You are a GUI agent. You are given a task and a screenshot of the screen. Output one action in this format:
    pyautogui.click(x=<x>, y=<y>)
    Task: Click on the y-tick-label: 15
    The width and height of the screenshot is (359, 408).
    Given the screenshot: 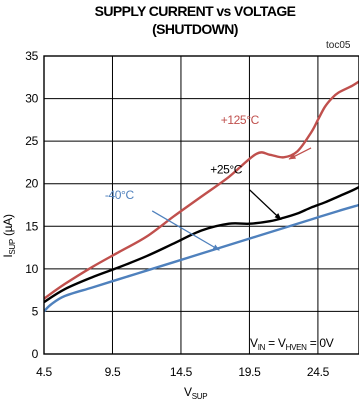 What is the action you would take?
    pyautogui.click(x=31, y=226)
    